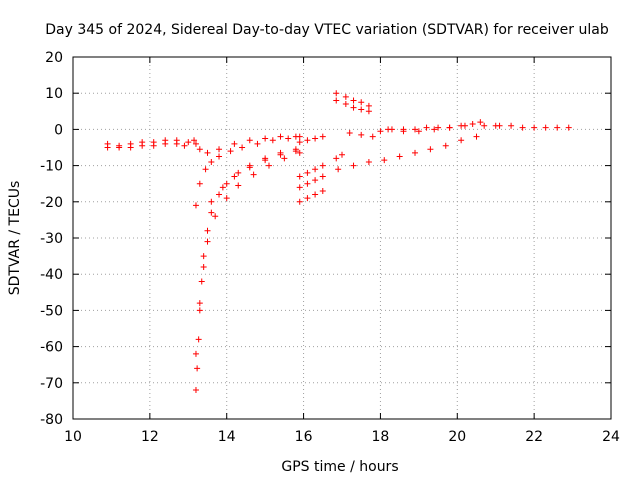 Image resolution: width=640 pixels, height=480 pixels. I want to click on x-tick-label: 12, so click(150, 437).